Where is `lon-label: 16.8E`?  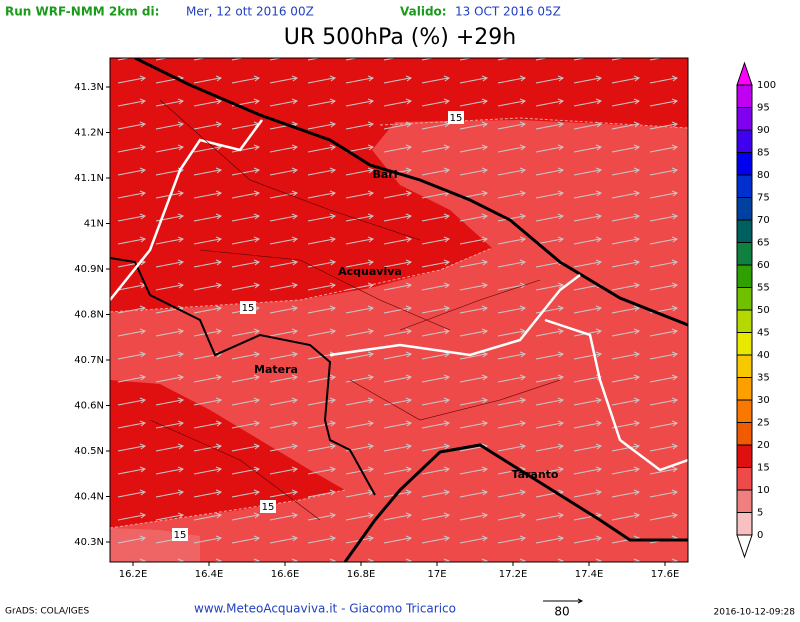
lon-label: 16.8E is located at coordinates (361, 574).